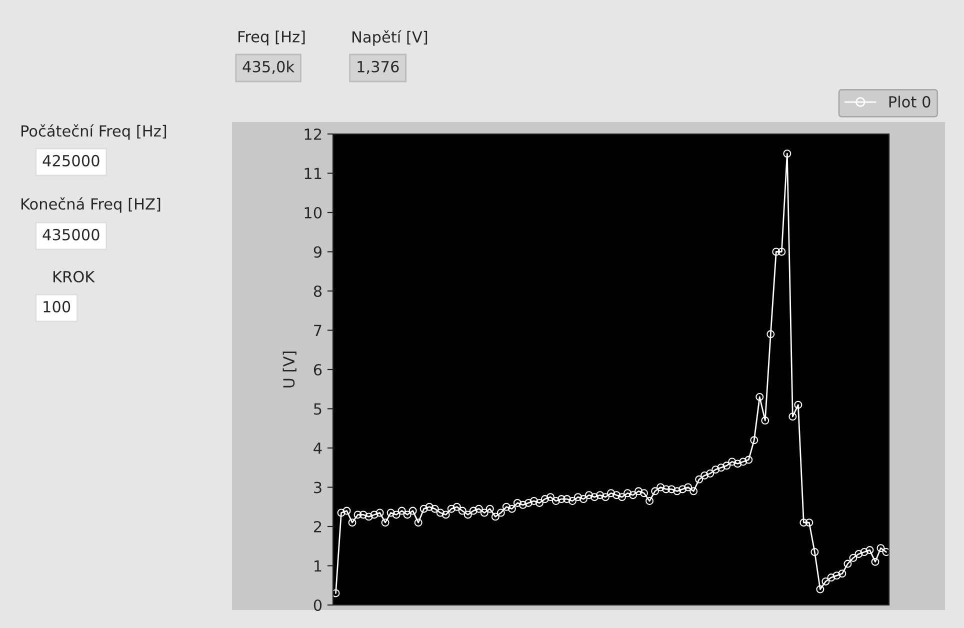  I want to click on text: 100, so click(57, 306).